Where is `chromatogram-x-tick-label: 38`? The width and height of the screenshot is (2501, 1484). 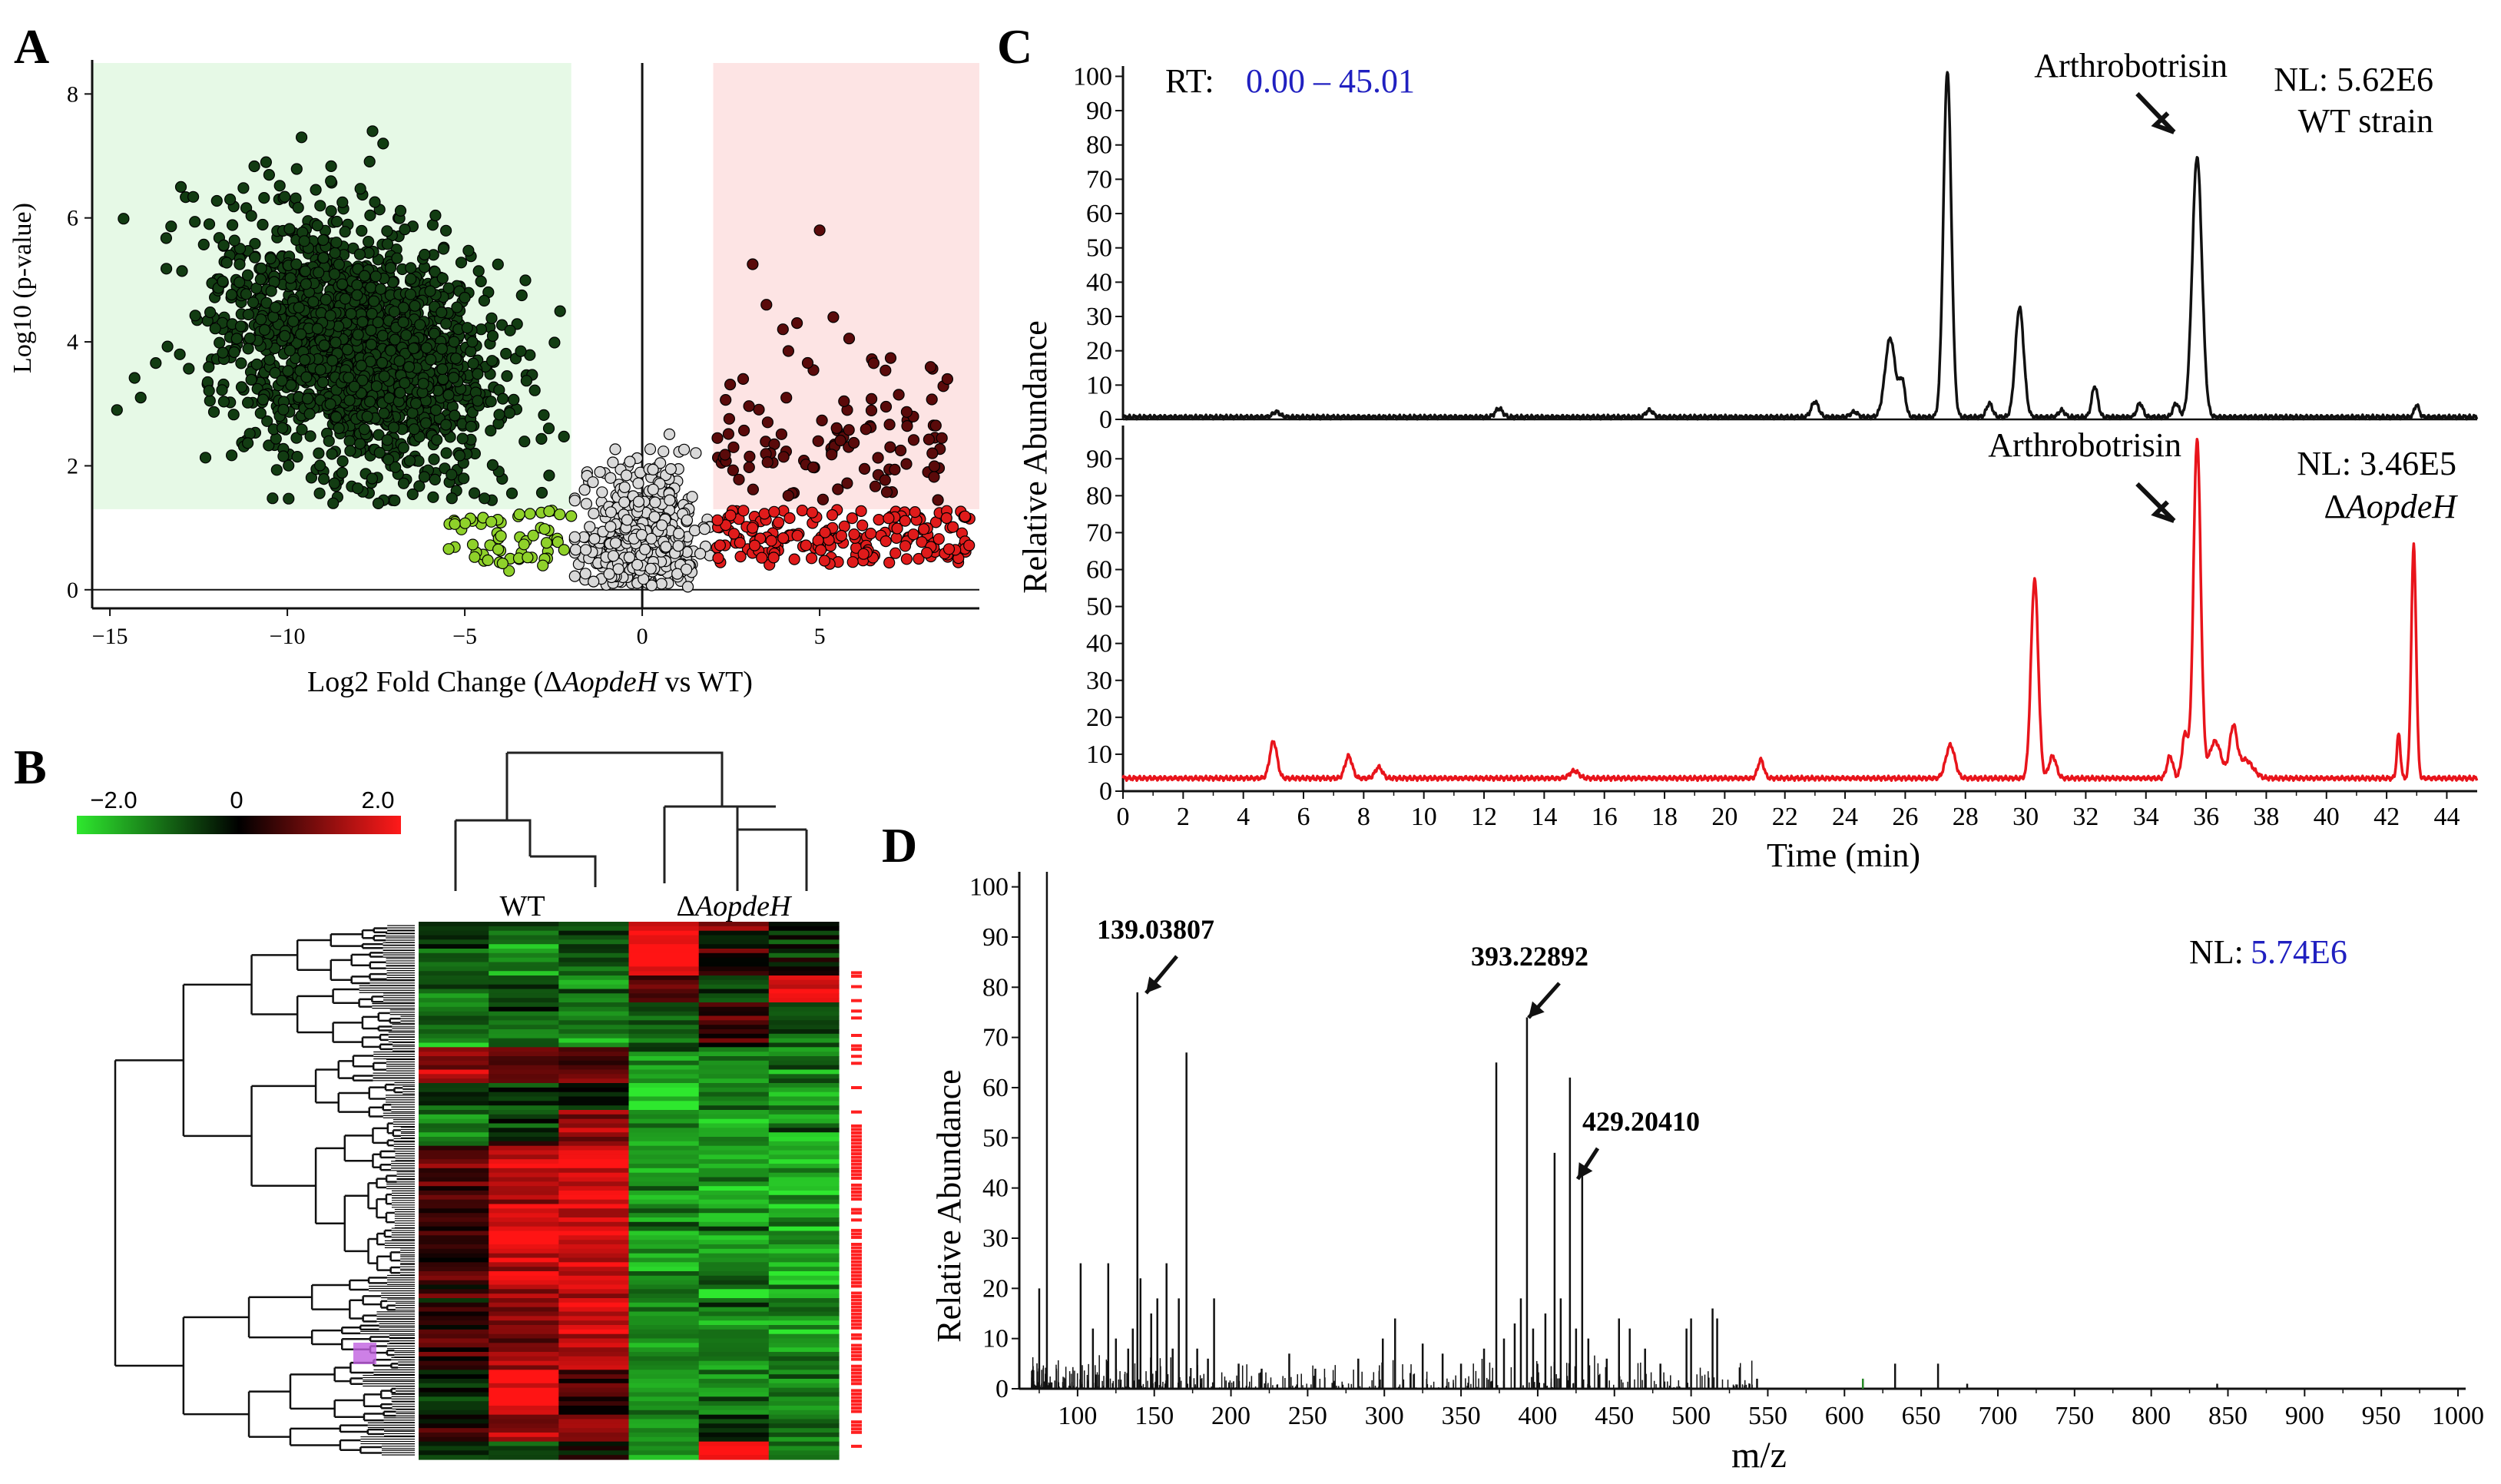 chromatogram-x-tick-label: 38 is located at coordinates (2266, 817).